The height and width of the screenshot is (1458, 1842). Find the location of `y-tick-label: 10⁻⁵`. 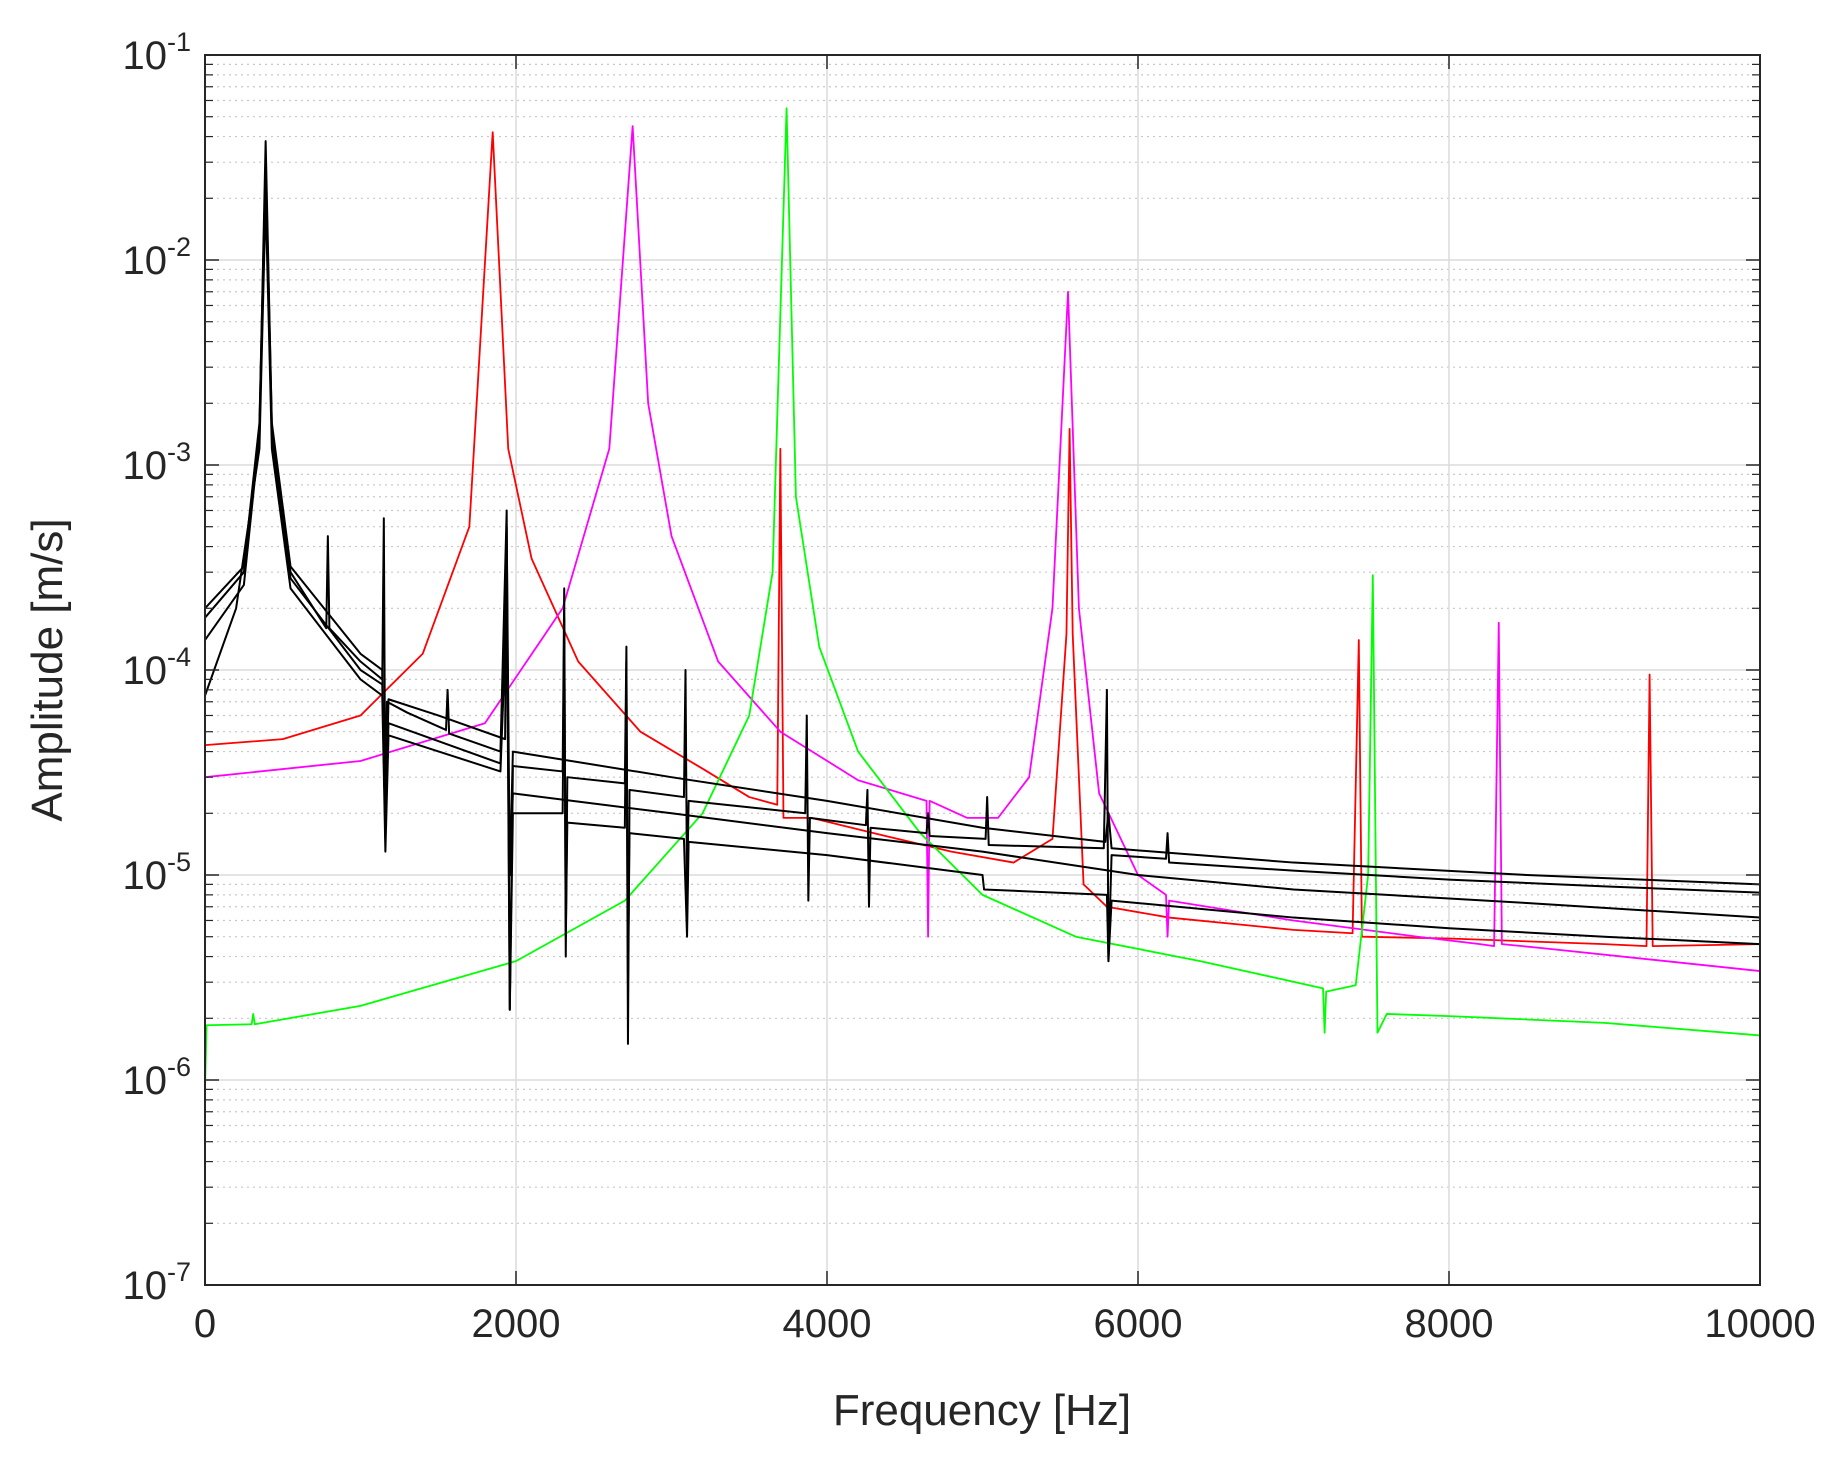

y-tick-label: 10⁻⁵ is located at coordinates (156, 872).